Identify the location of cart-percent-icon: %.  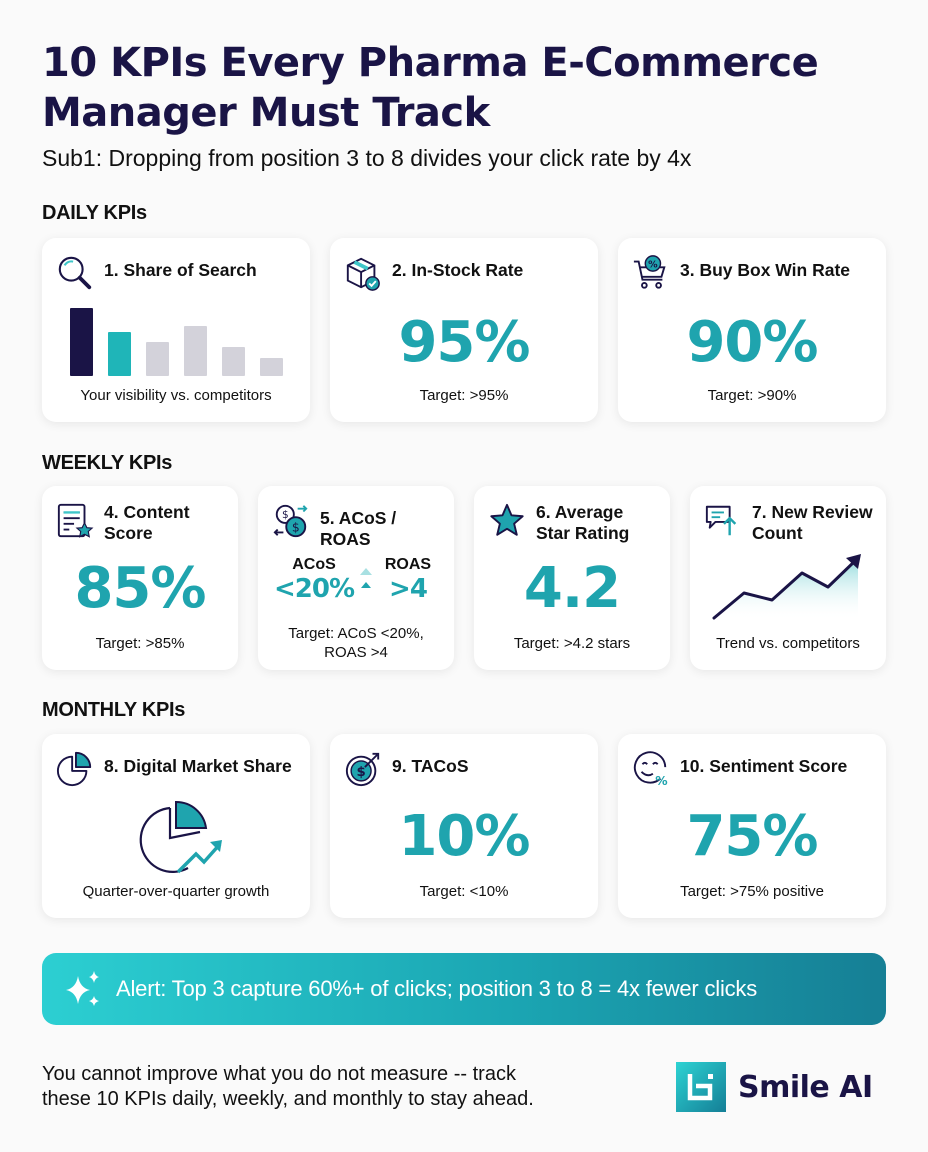
(649, 272).